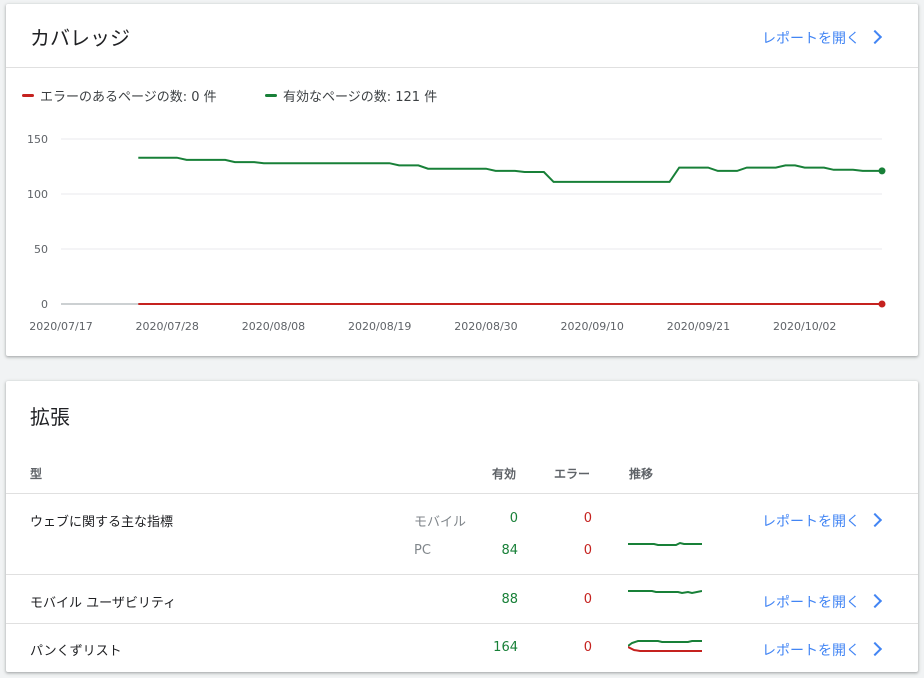 This screenshot has width=924, height=678. Describe the element at coordinates (167, 326) in the screenshot. I see `x-tick-label: 2020/07/28` at that location.